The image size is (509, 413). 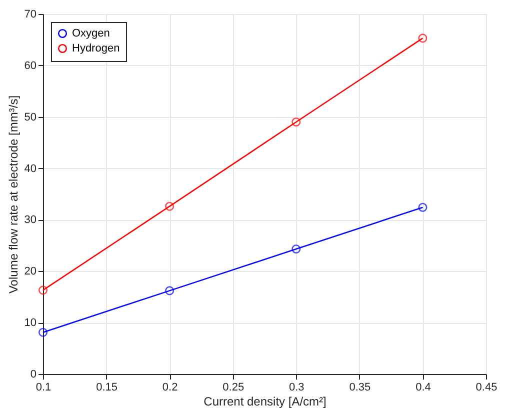 What do you see at coordinates (44, 388) in the screenshot?
I see `x-tick-label: 0.1` at bounding box center [44, 388].